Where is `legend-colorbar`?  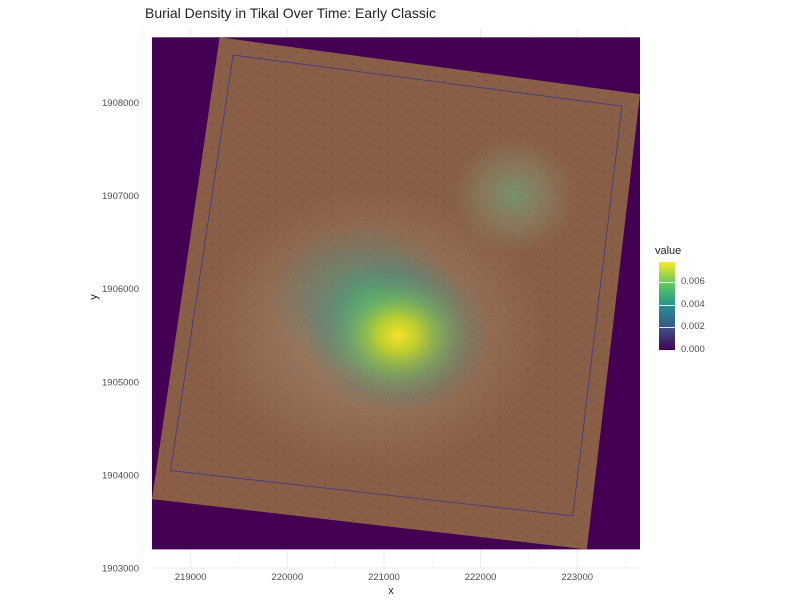
legend-colorbar is located at coordinates (667, 306).